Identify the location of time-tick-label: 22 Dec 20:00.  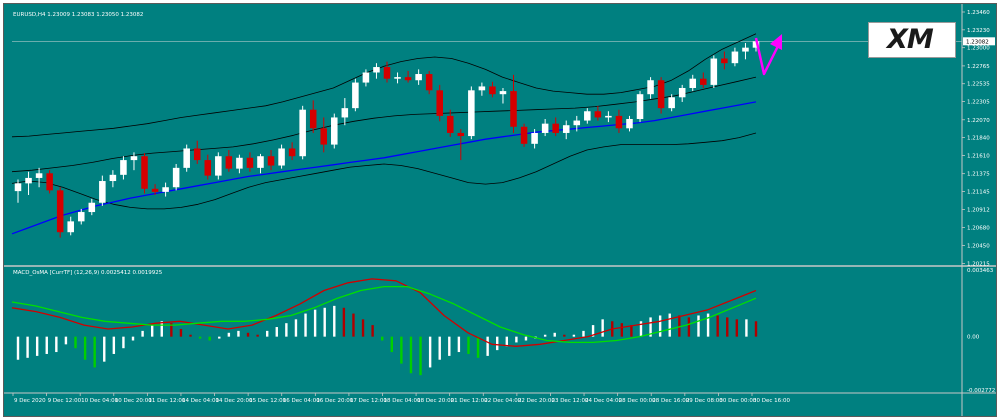
(536, 401).